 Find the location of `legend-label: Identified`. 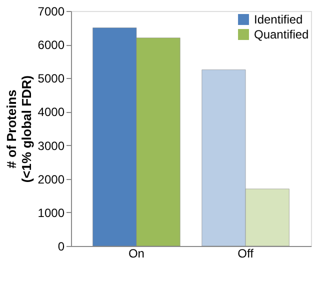

legend-label: Identified is located at coordinates (278, 19).